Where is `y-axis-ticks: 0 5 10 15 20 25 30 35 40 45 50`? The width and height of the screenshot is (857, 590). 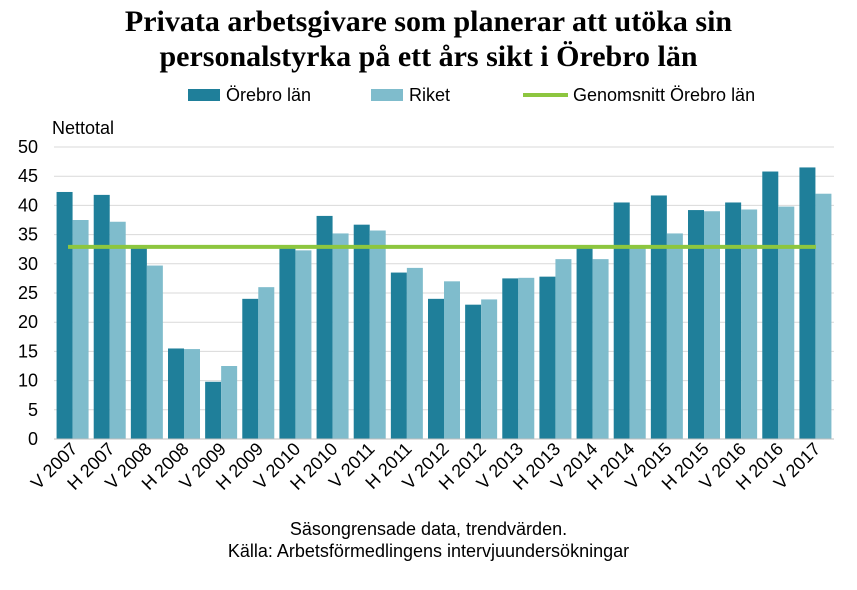
y-axis-ticks: 0 5 10 15 20 25 30 35 40 45 50 is located at coordinates (28, 293).